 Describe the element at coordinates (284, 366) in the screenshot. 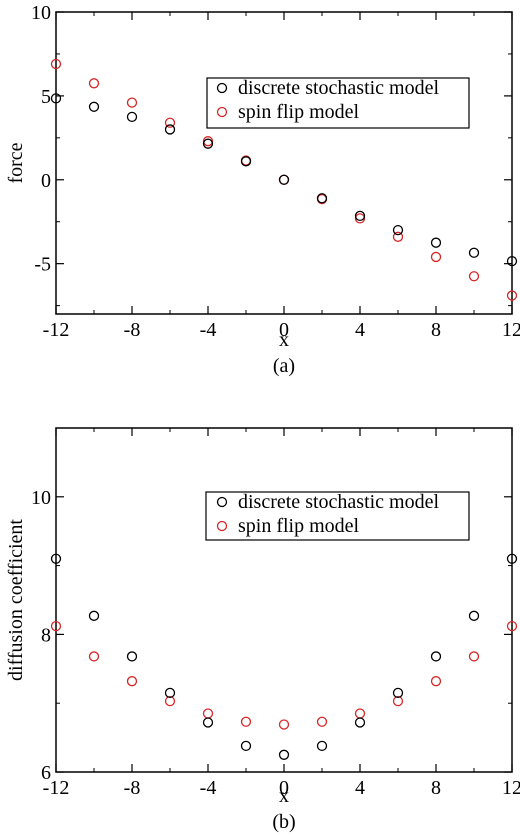

I see `panel-label: (a)` at that location.